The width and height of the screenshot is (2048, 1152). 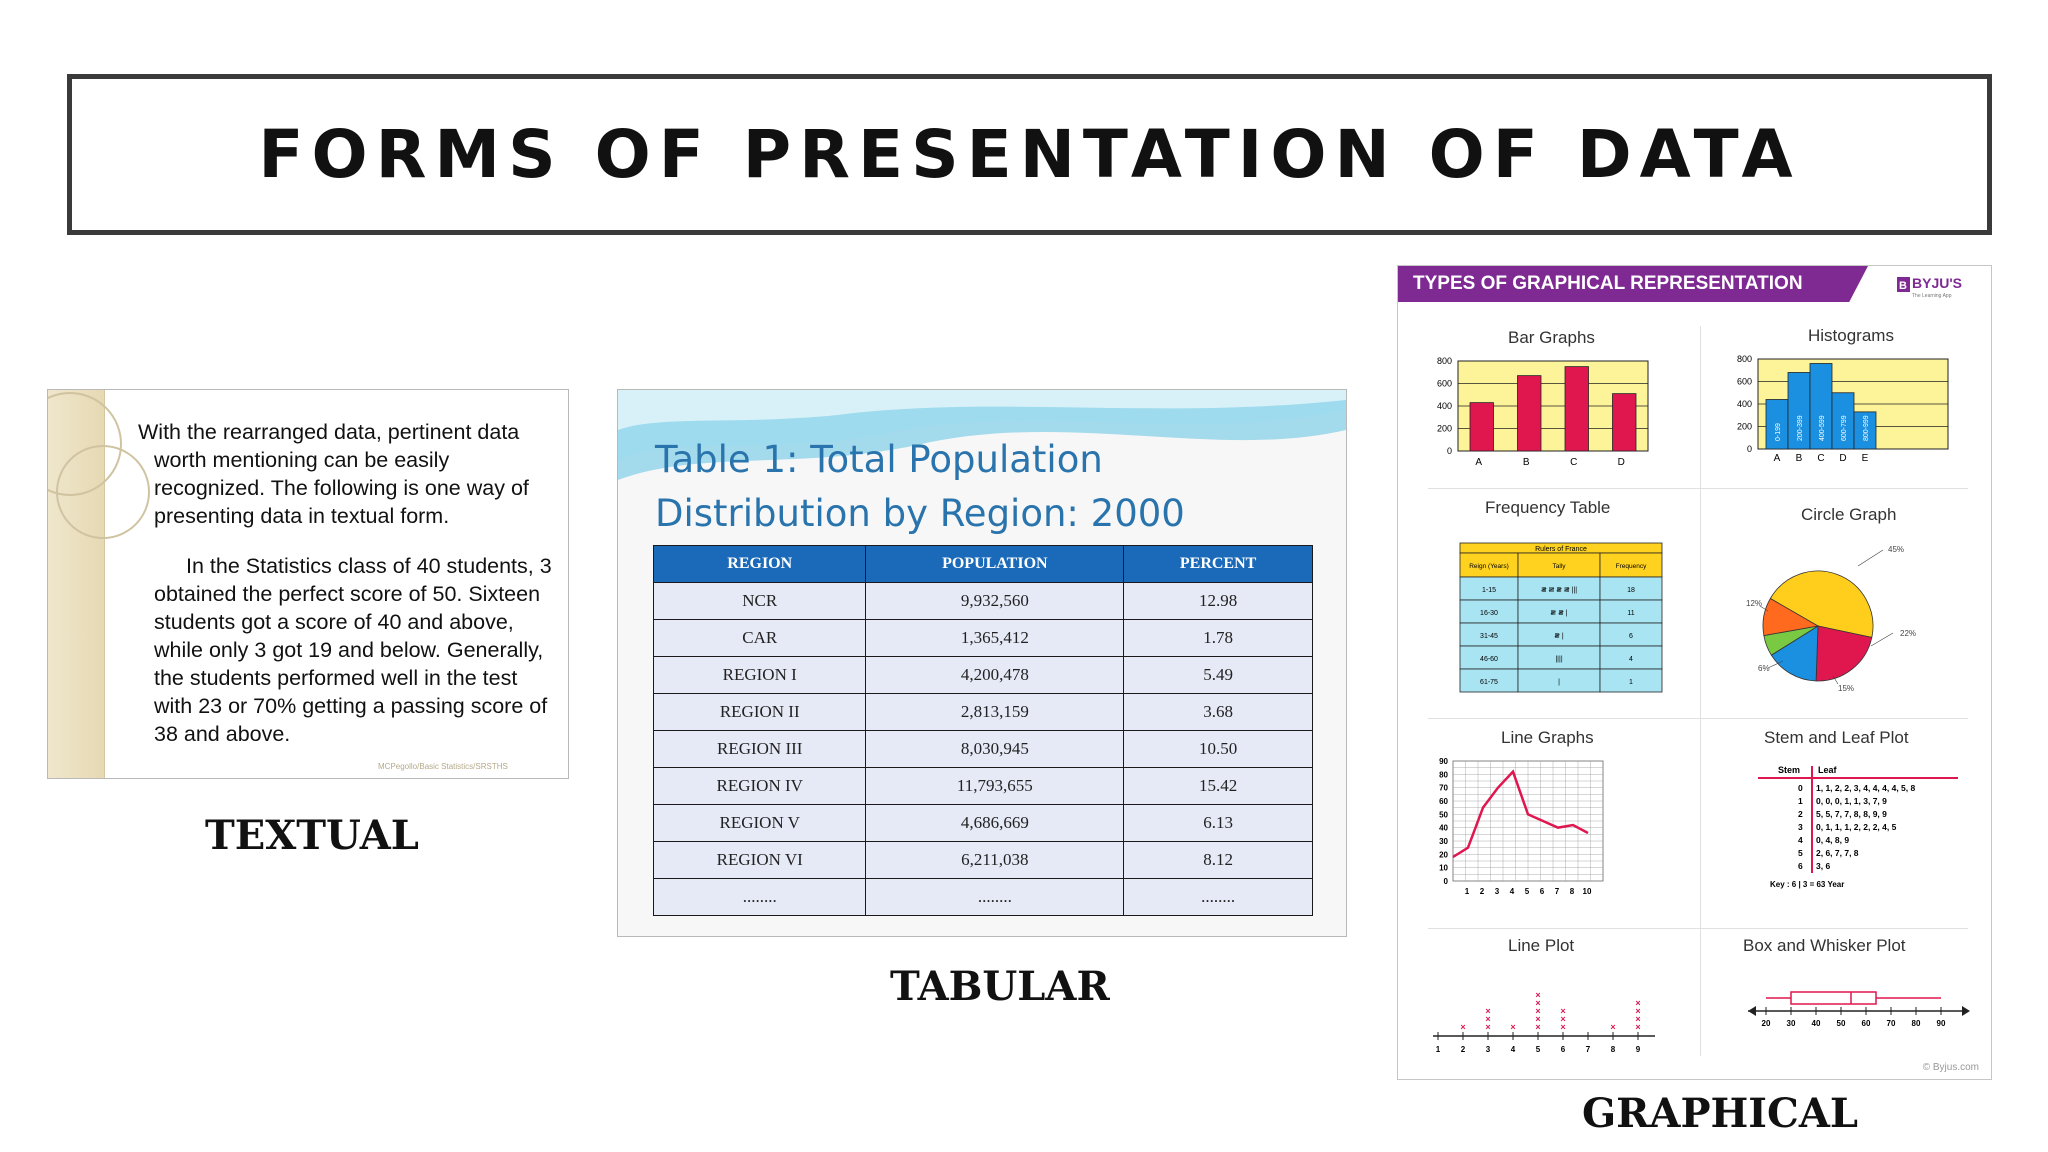 I want to click on slice-label: 6%, so click(x=1764, y=668).